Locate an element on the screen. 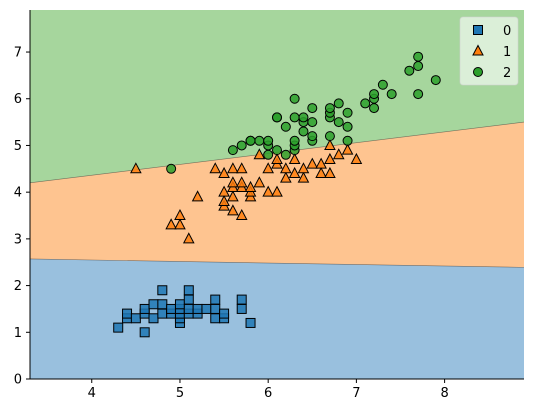 This screenshot has width=534, height=413. x-ticks: 4 5 6 7 8 is located at coordinates (268, 390).